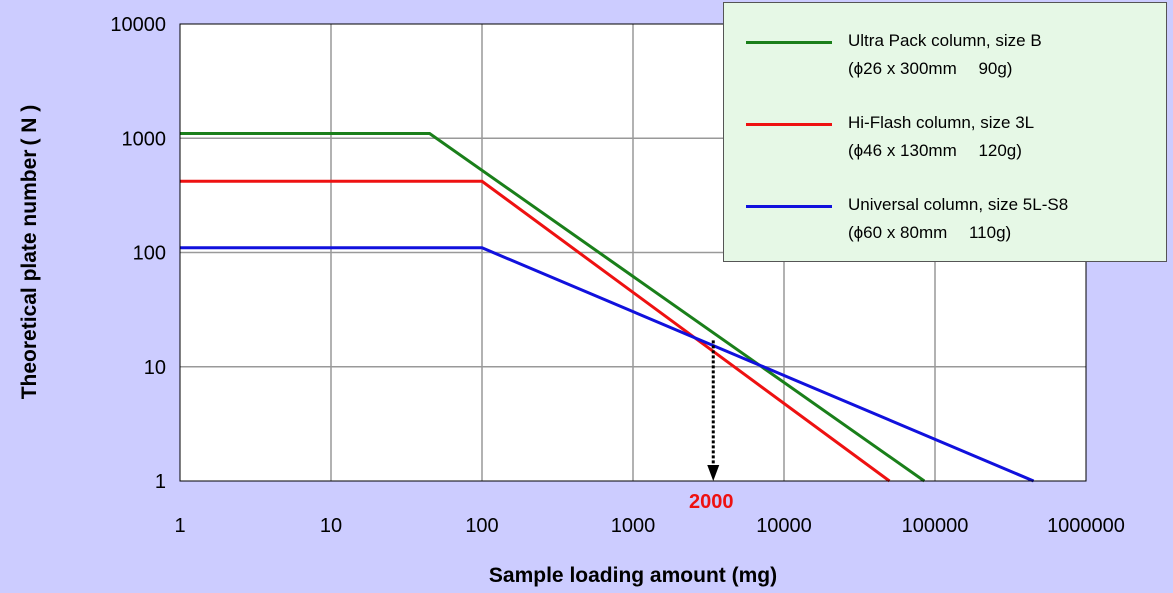 This screenshot has width=1173, height=593. Describe the element at coordinates (481, 526) in the screenshot. I see `x-tick-label: 100` at that location.